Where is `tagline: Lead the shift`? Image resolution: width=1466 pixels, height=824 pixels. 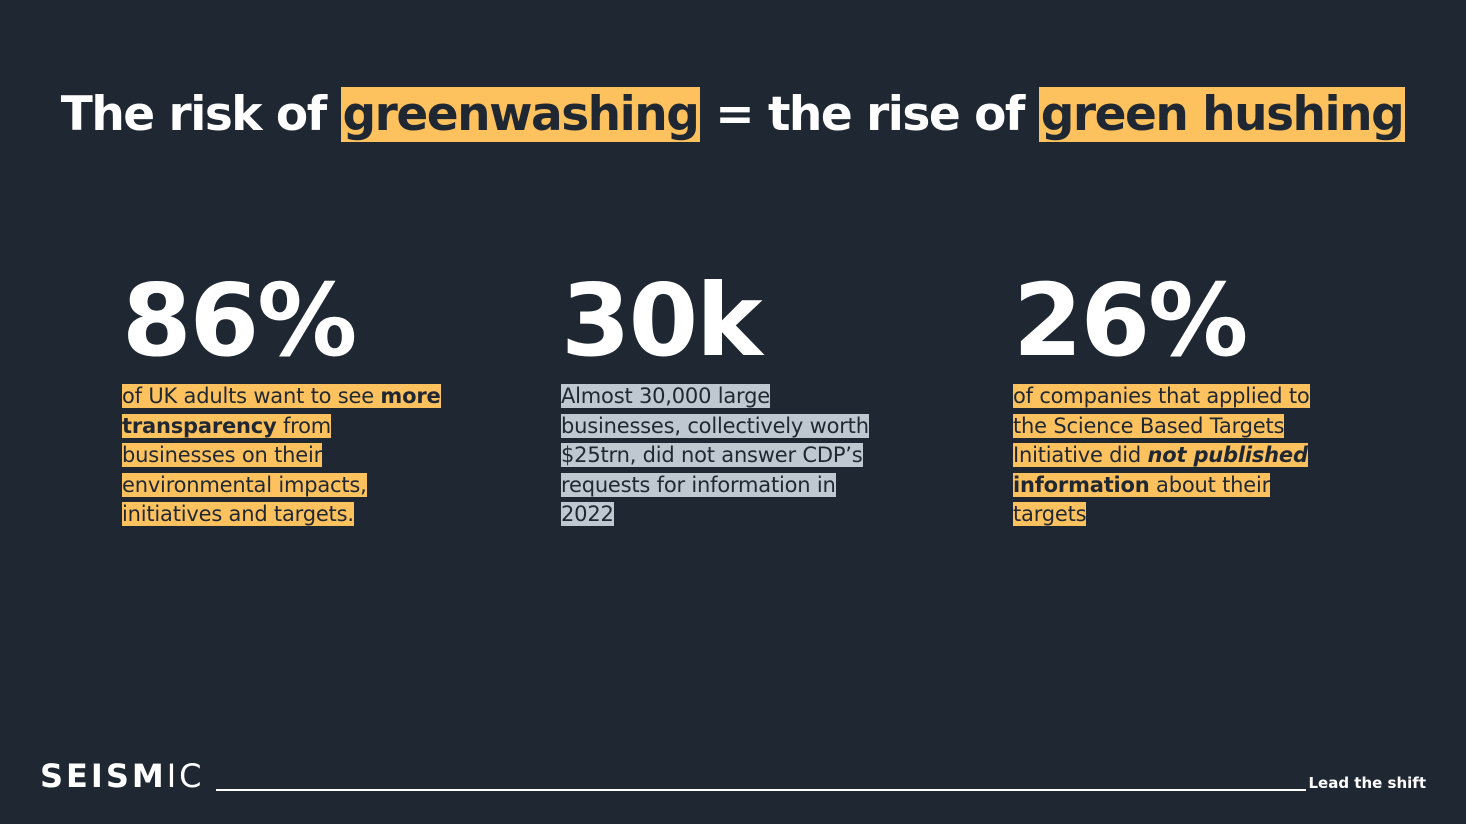 tagline: Lead the shift is located at coordinates (1367, 783).